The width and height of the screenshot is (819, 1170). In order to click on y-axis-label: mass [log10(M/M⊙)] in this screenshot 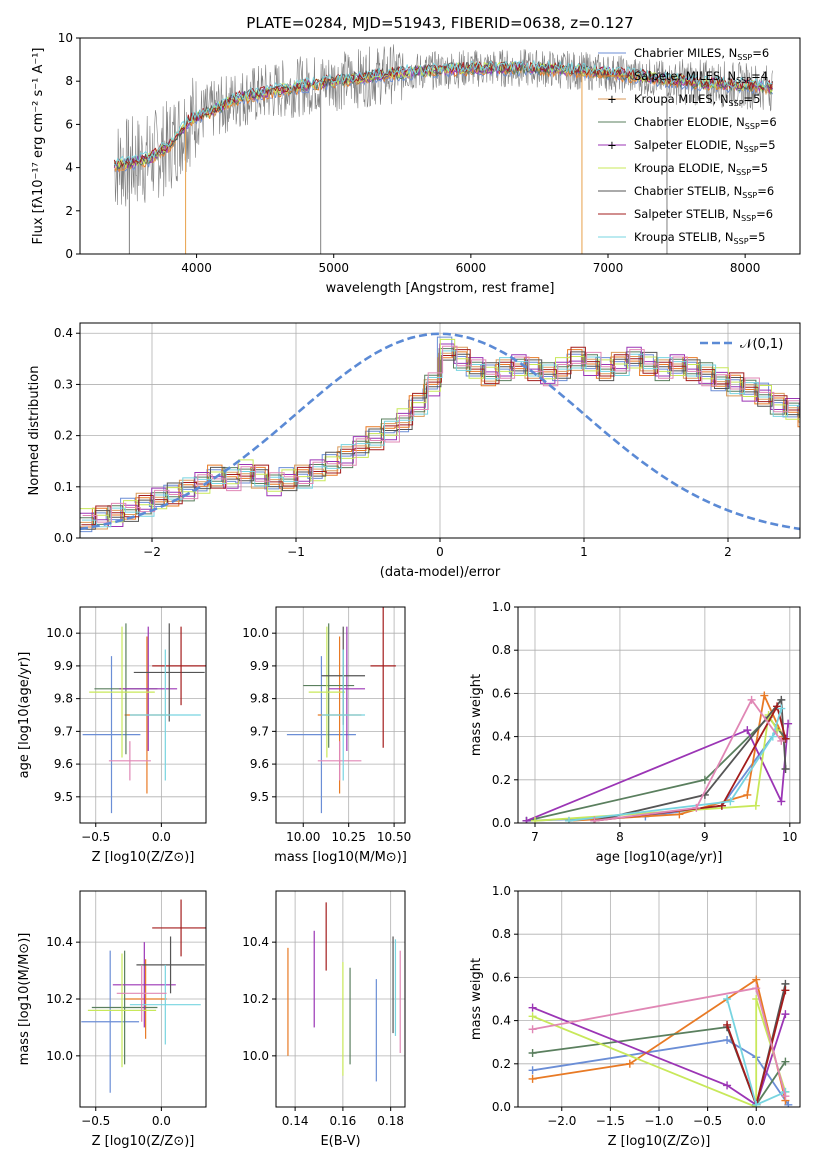, I will do `click(24, 999)`.